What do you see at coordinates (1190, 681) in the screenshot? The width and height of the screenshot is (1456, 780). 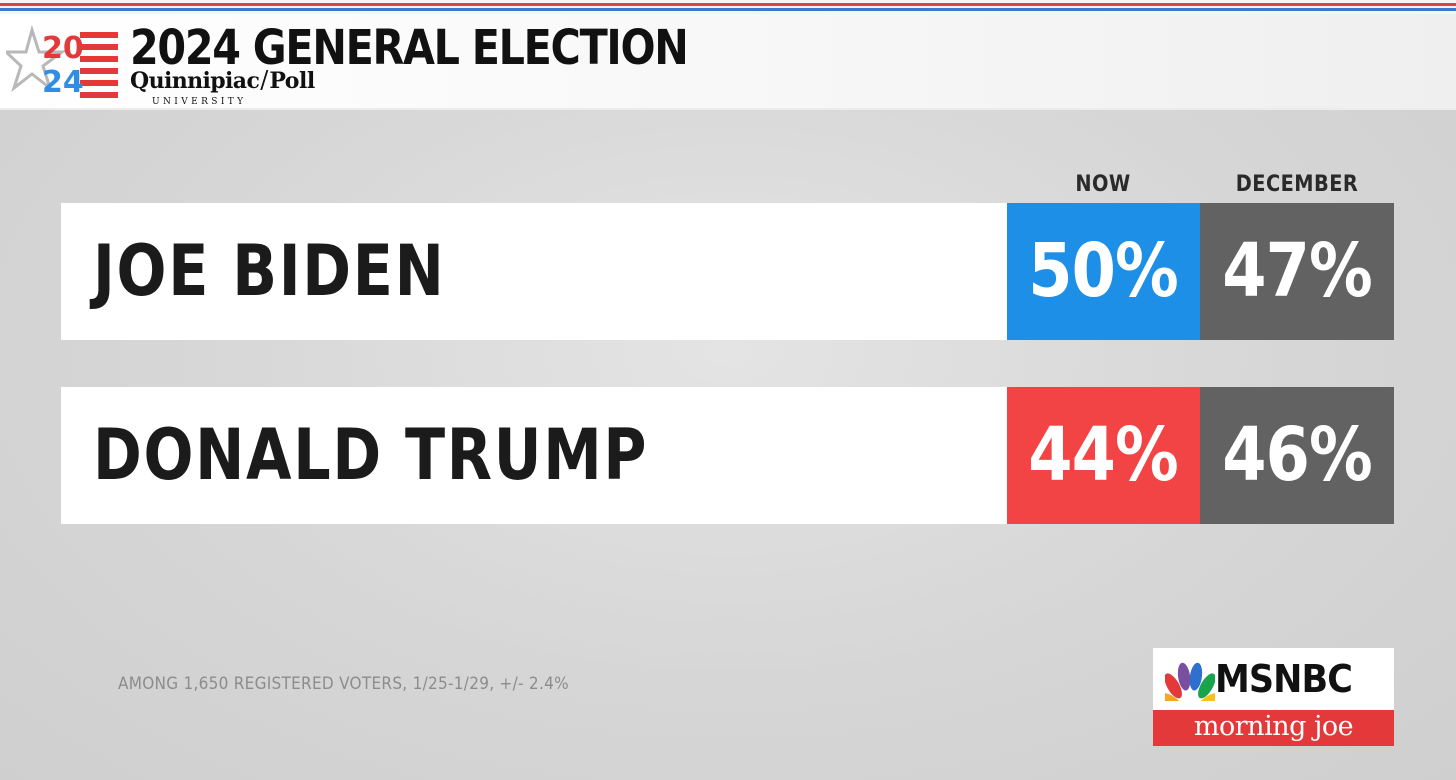 I see `peacock-icon` at bounding box center [1190, 681].